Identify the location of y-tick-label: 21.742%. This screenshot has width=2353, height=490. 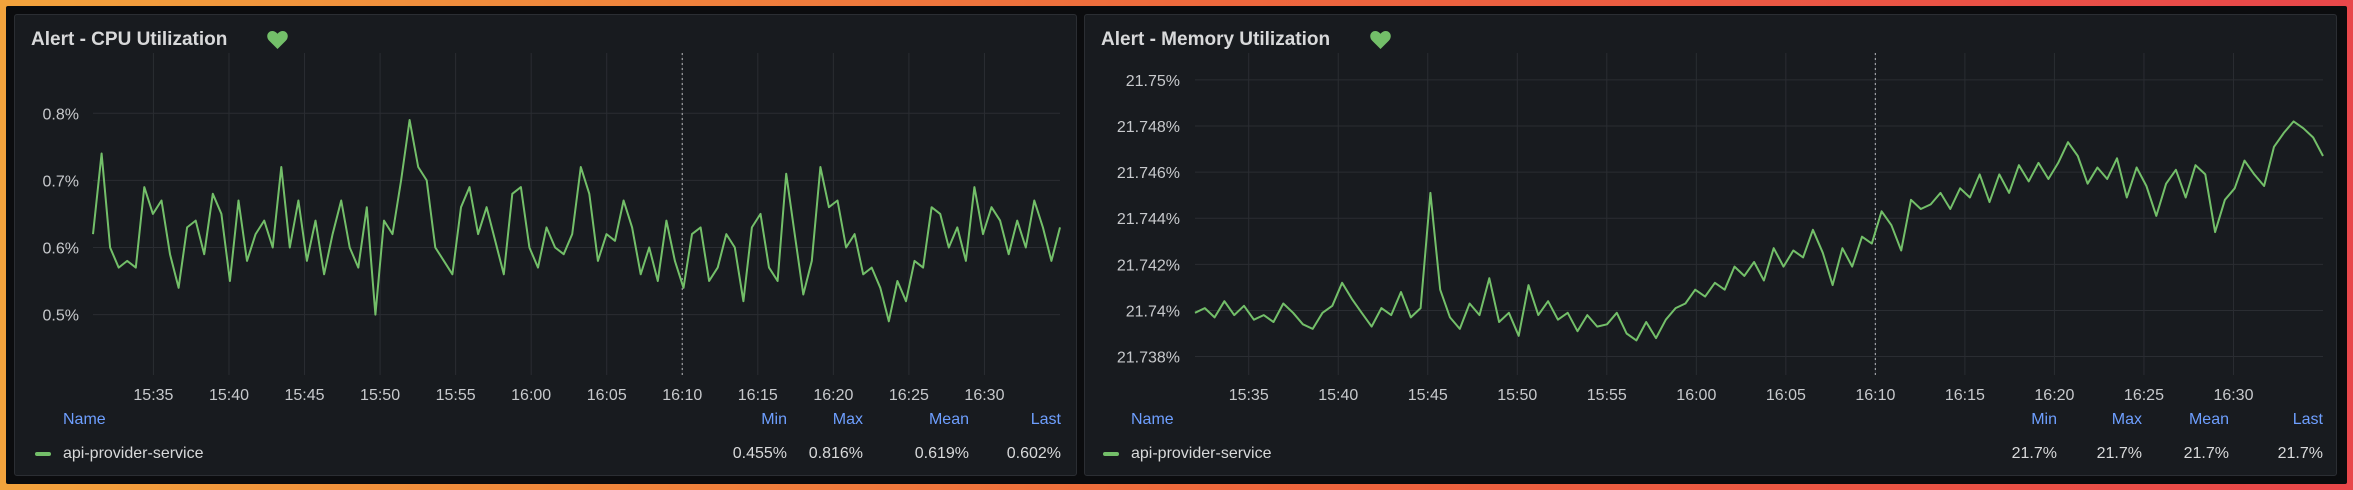
(1148, 265).